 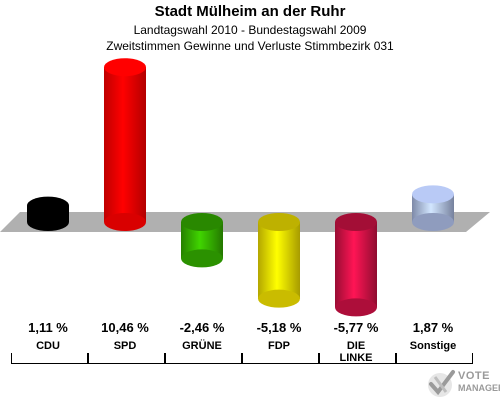 I want to click on value-label: 1,11 %, so click(x=48, y=327).